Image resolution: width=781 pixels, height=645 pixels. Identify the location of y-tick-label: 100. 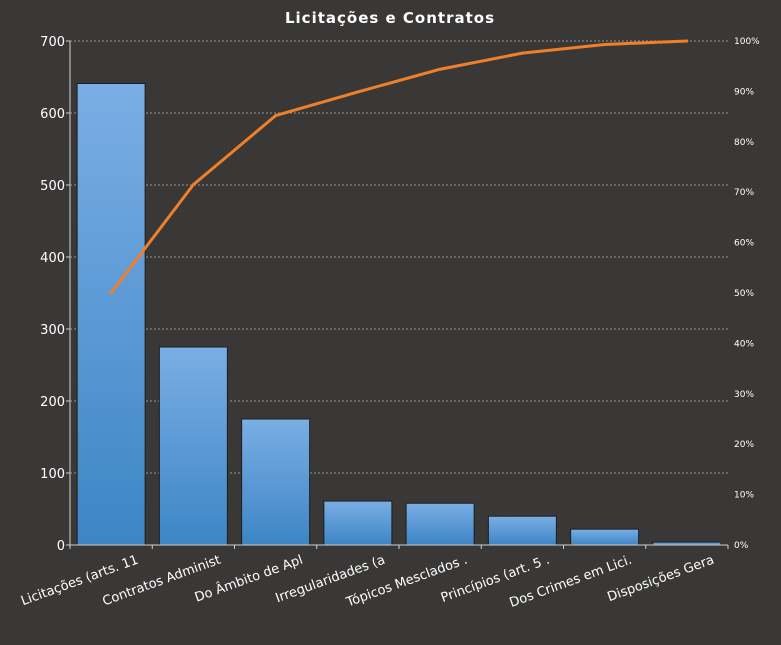
(52, 474).